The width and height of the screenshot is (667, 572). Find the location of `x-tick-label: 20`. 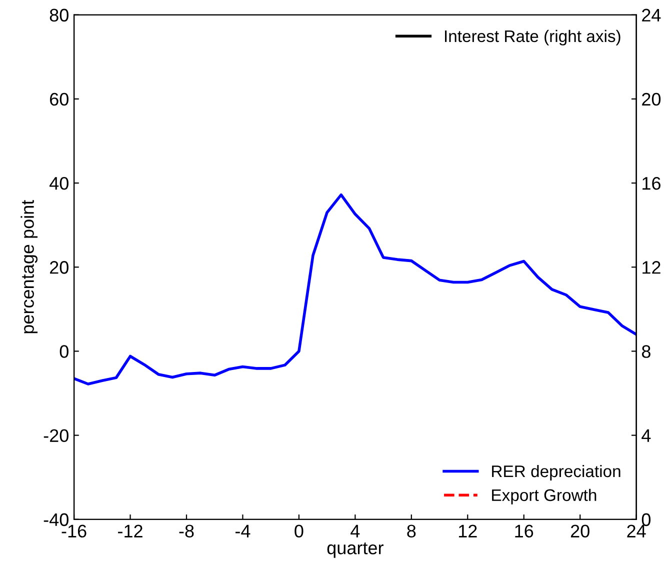

x-tick-label: 20 is located at coordinates (580, 531).